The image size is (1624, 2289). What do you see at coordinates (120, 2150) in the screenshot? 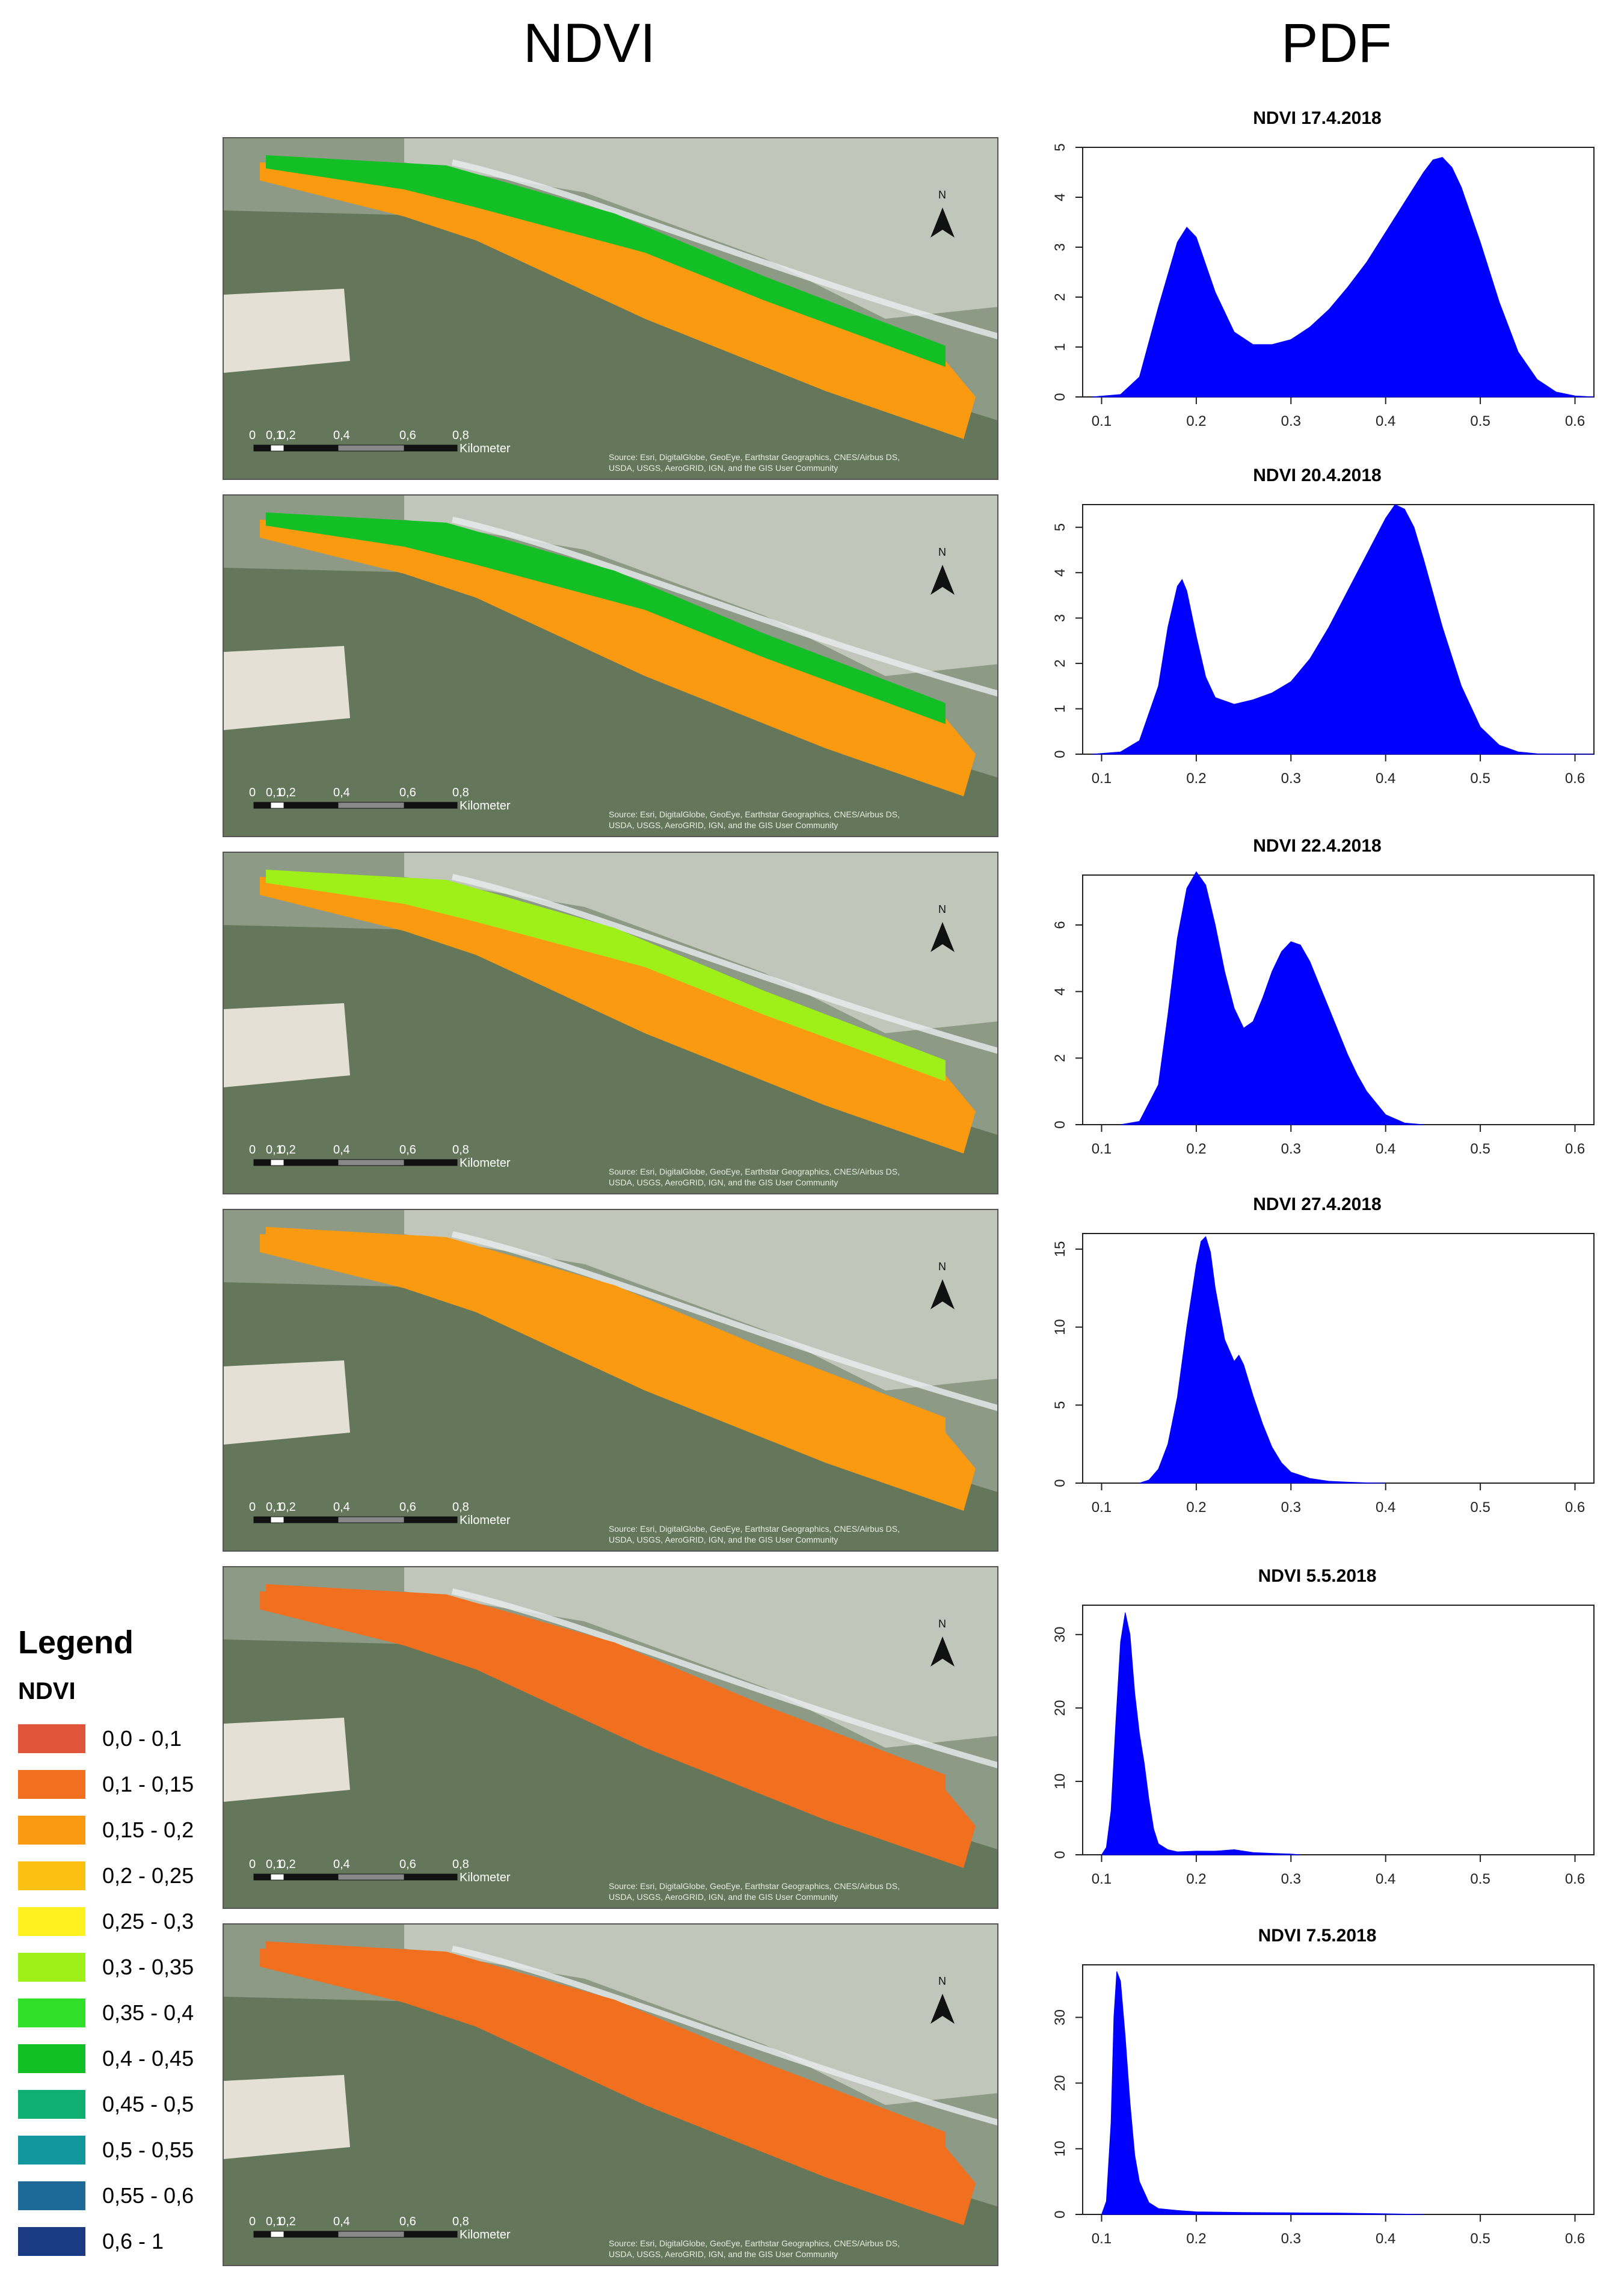
I see `legend-item: 0,5 - 0,55` at bounding box center [120, 2150].